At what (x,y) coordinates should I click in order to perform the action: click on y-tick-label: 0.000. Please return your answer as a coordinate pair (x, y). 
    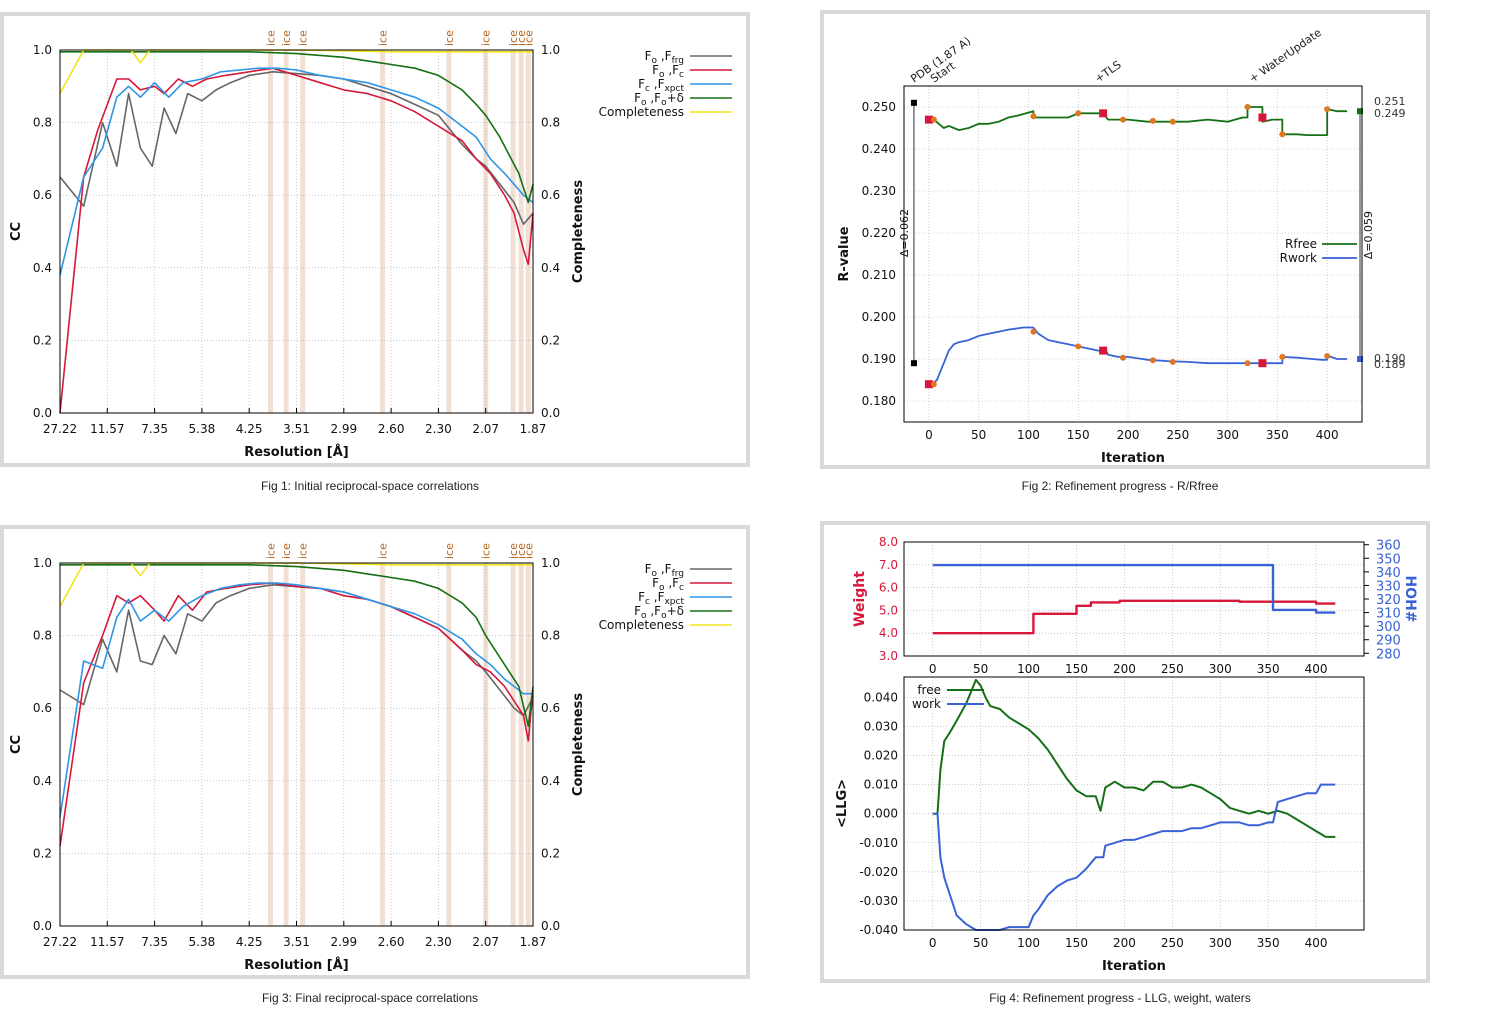
    Looking at the image, I should click on (881, 814).